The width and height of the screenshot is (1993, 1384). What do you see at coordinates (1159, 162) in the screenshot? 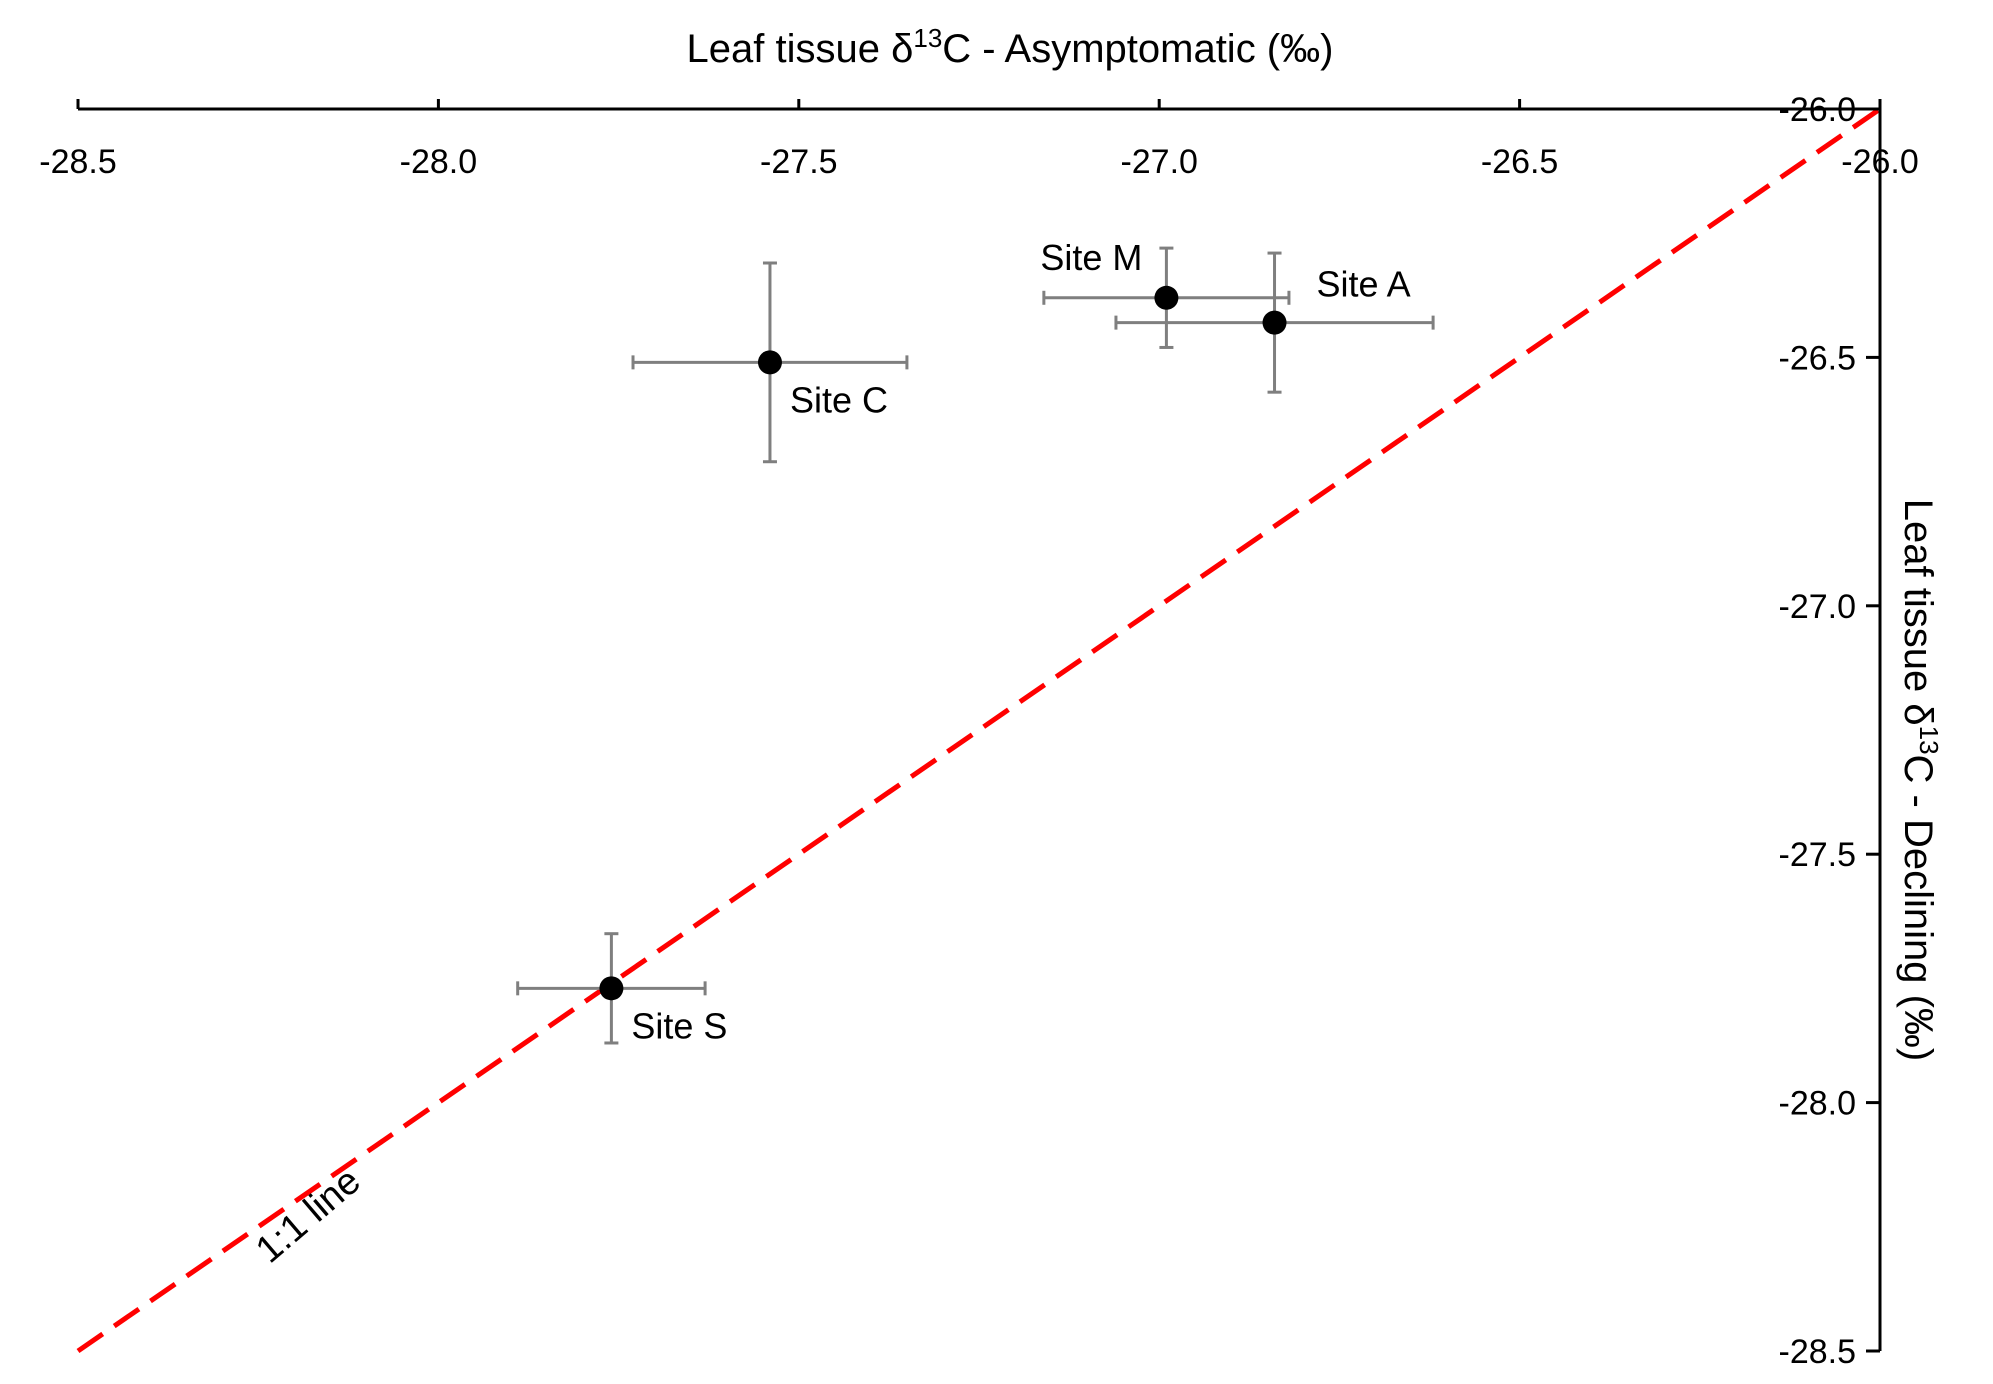
I see `x-tick-label: -27.0` at bounding box center [1159, 162].